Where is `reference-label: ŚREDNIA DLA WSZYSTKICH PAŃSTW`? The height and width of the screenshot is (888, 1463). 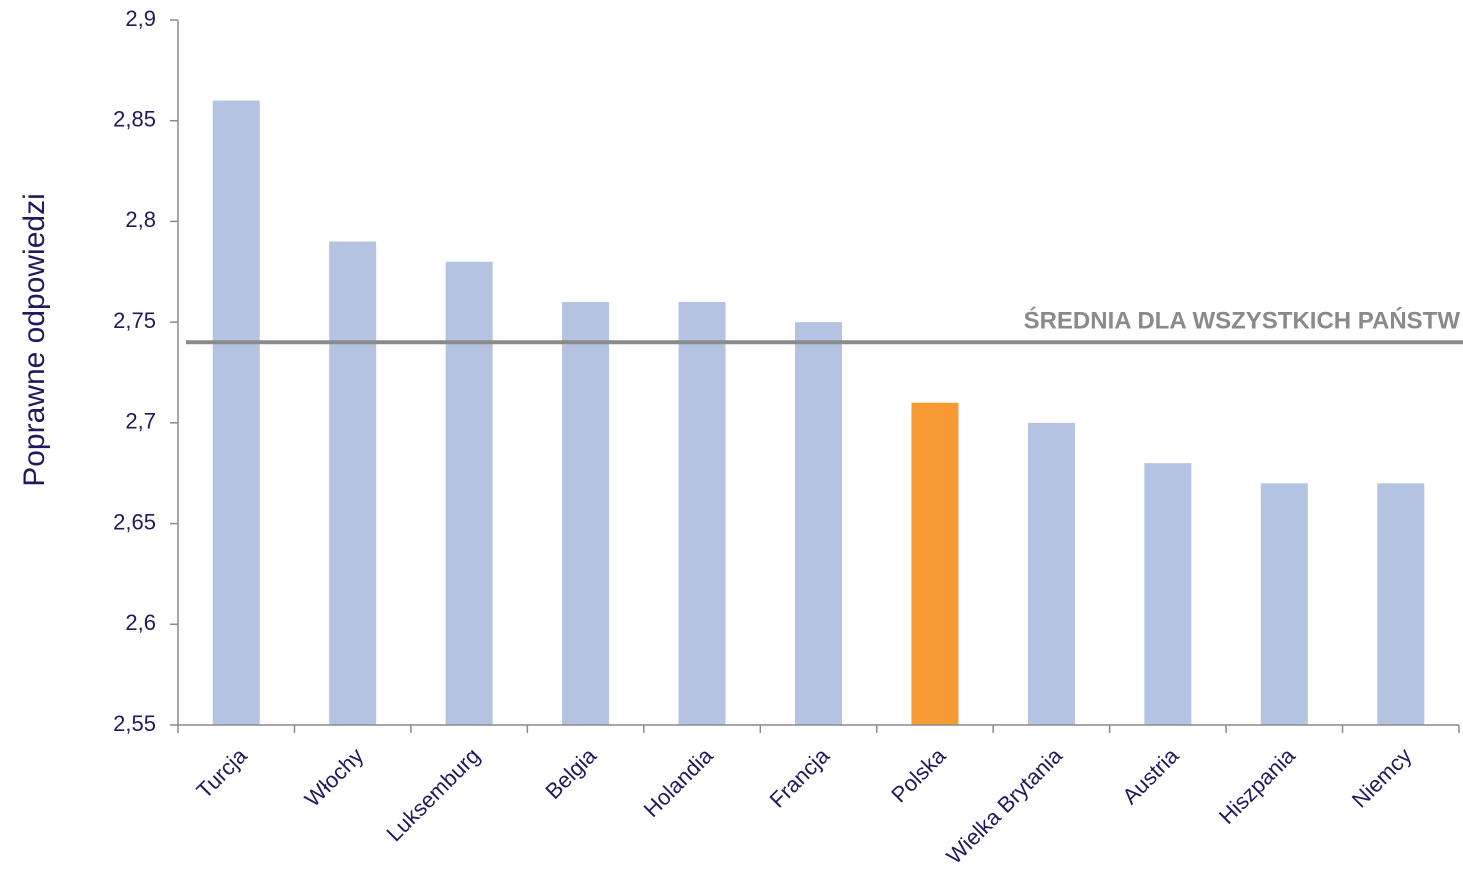
reference-label: ŚREDNIA DLA WSZYSTKICH PAŃSTW is located at coordinates (1242, 321).